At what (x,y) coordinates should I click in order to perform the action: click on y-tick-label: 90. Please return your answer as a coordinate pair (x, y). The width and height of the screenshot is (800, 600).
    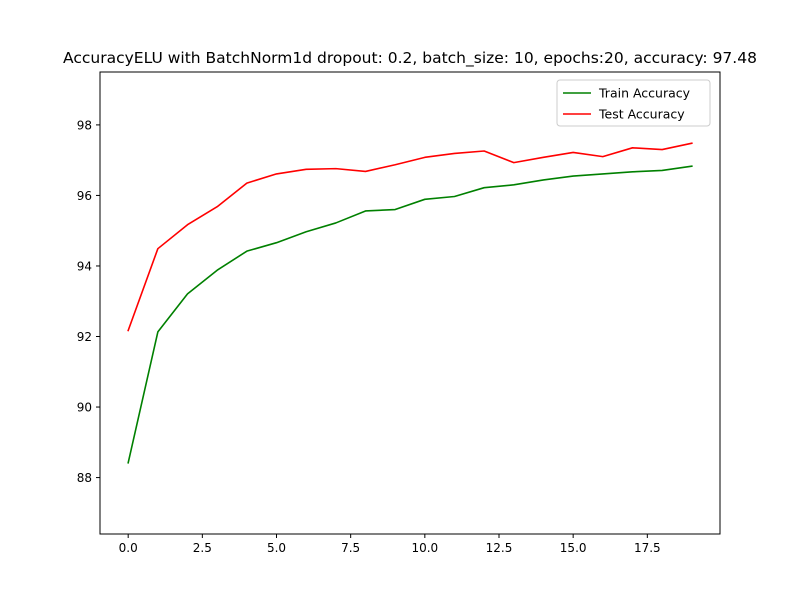
    Looking at the image, I should click on (84, 408).